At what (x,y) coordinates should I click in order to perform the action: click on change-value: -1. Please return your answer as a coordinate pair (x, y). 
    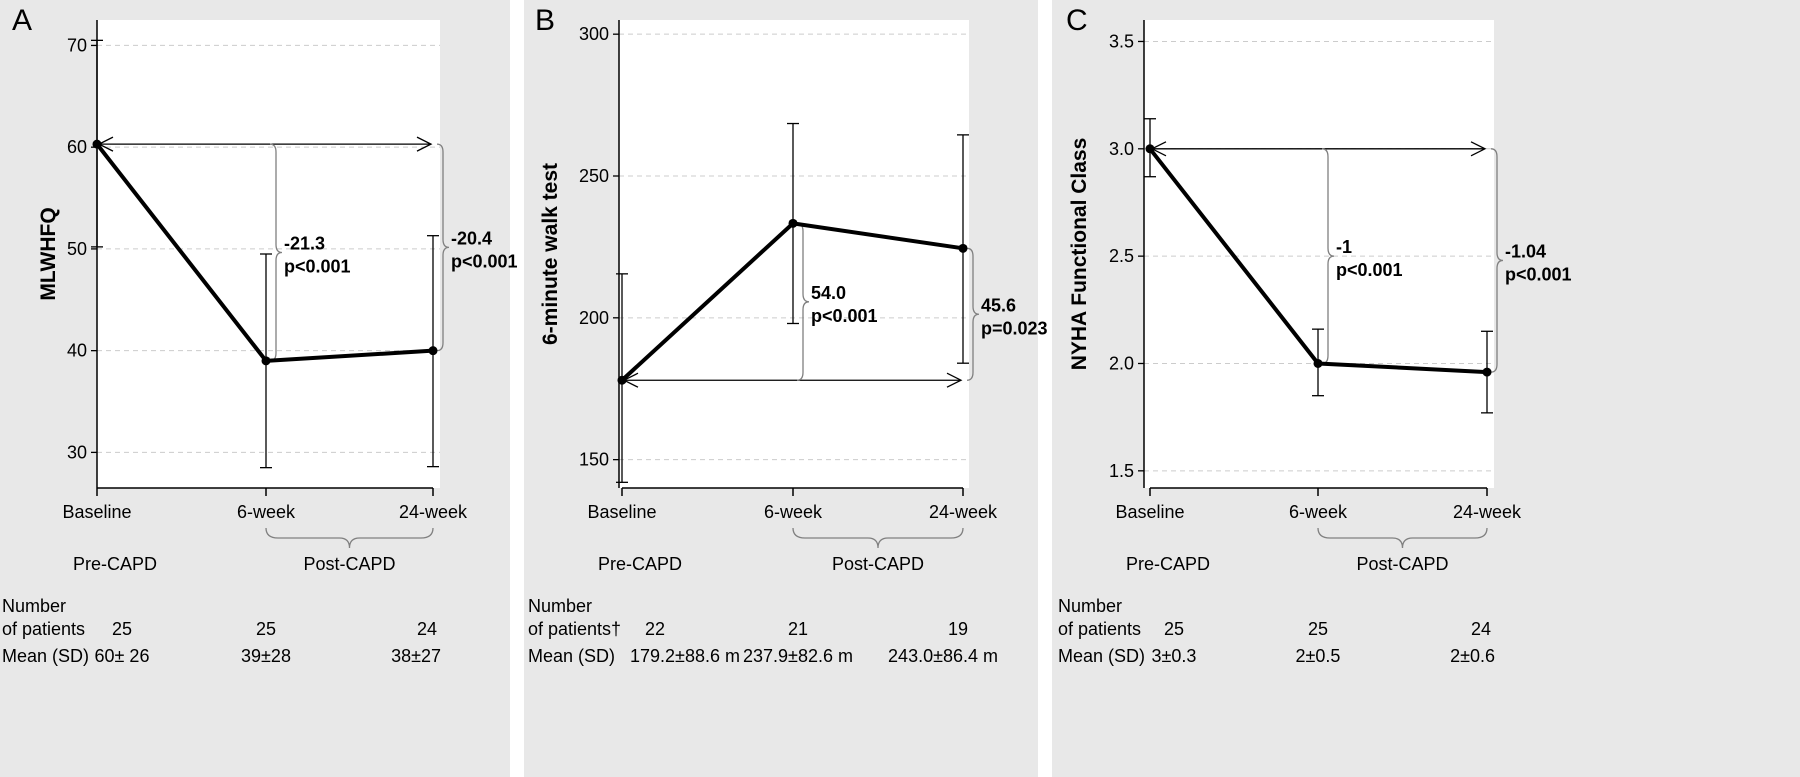
    Looking at the image, I should click on (1344, 247).